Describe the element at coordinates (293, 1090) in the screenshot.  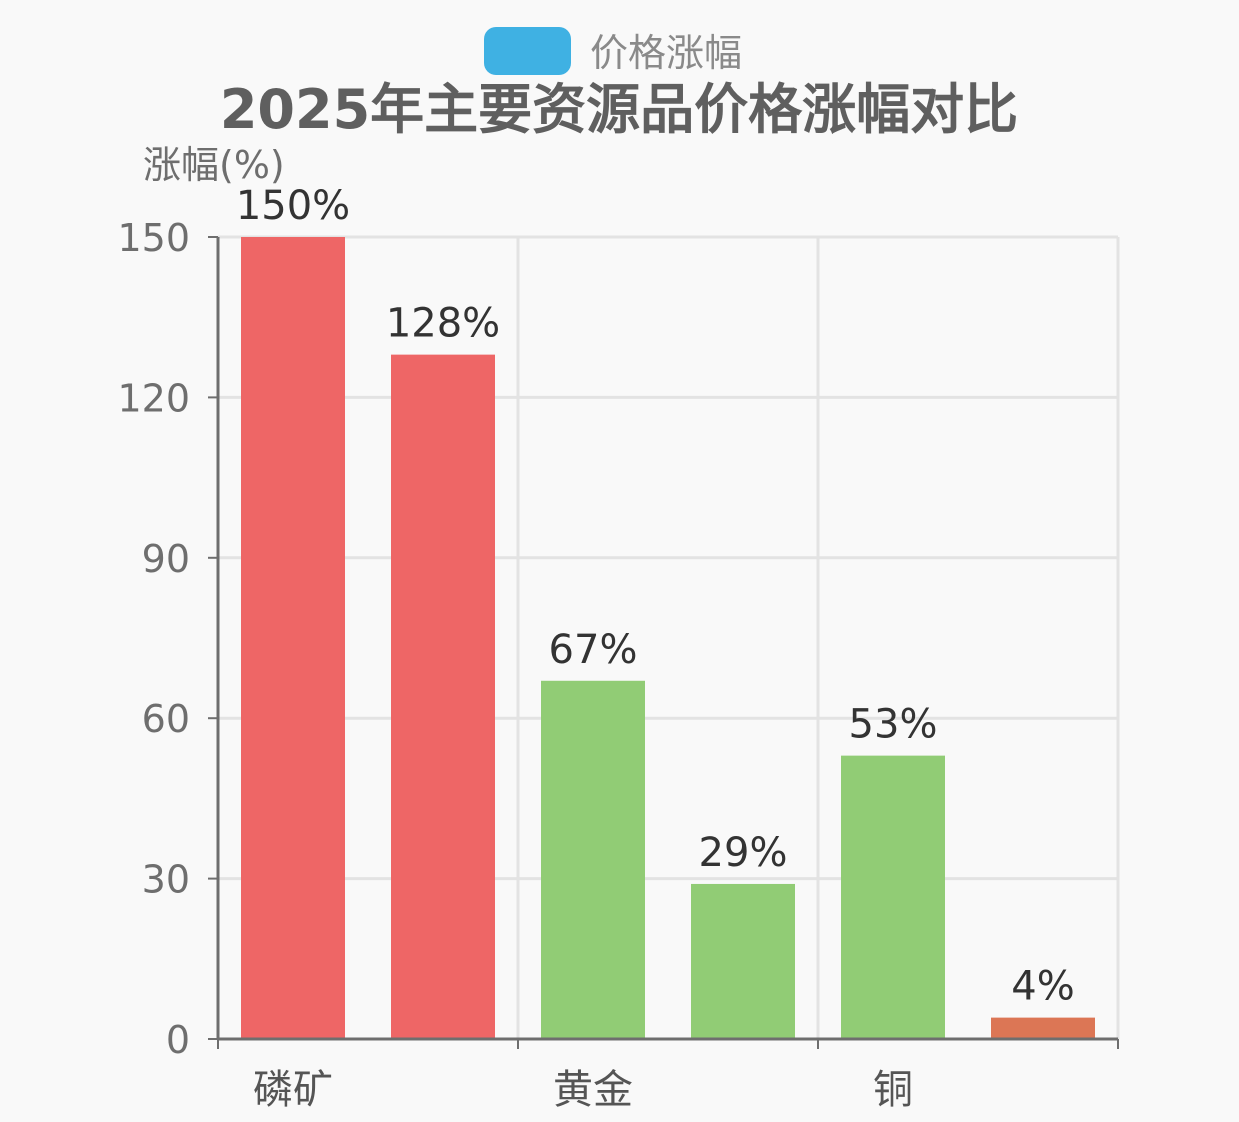
I see `x-category-label: 磷矿` at that location.